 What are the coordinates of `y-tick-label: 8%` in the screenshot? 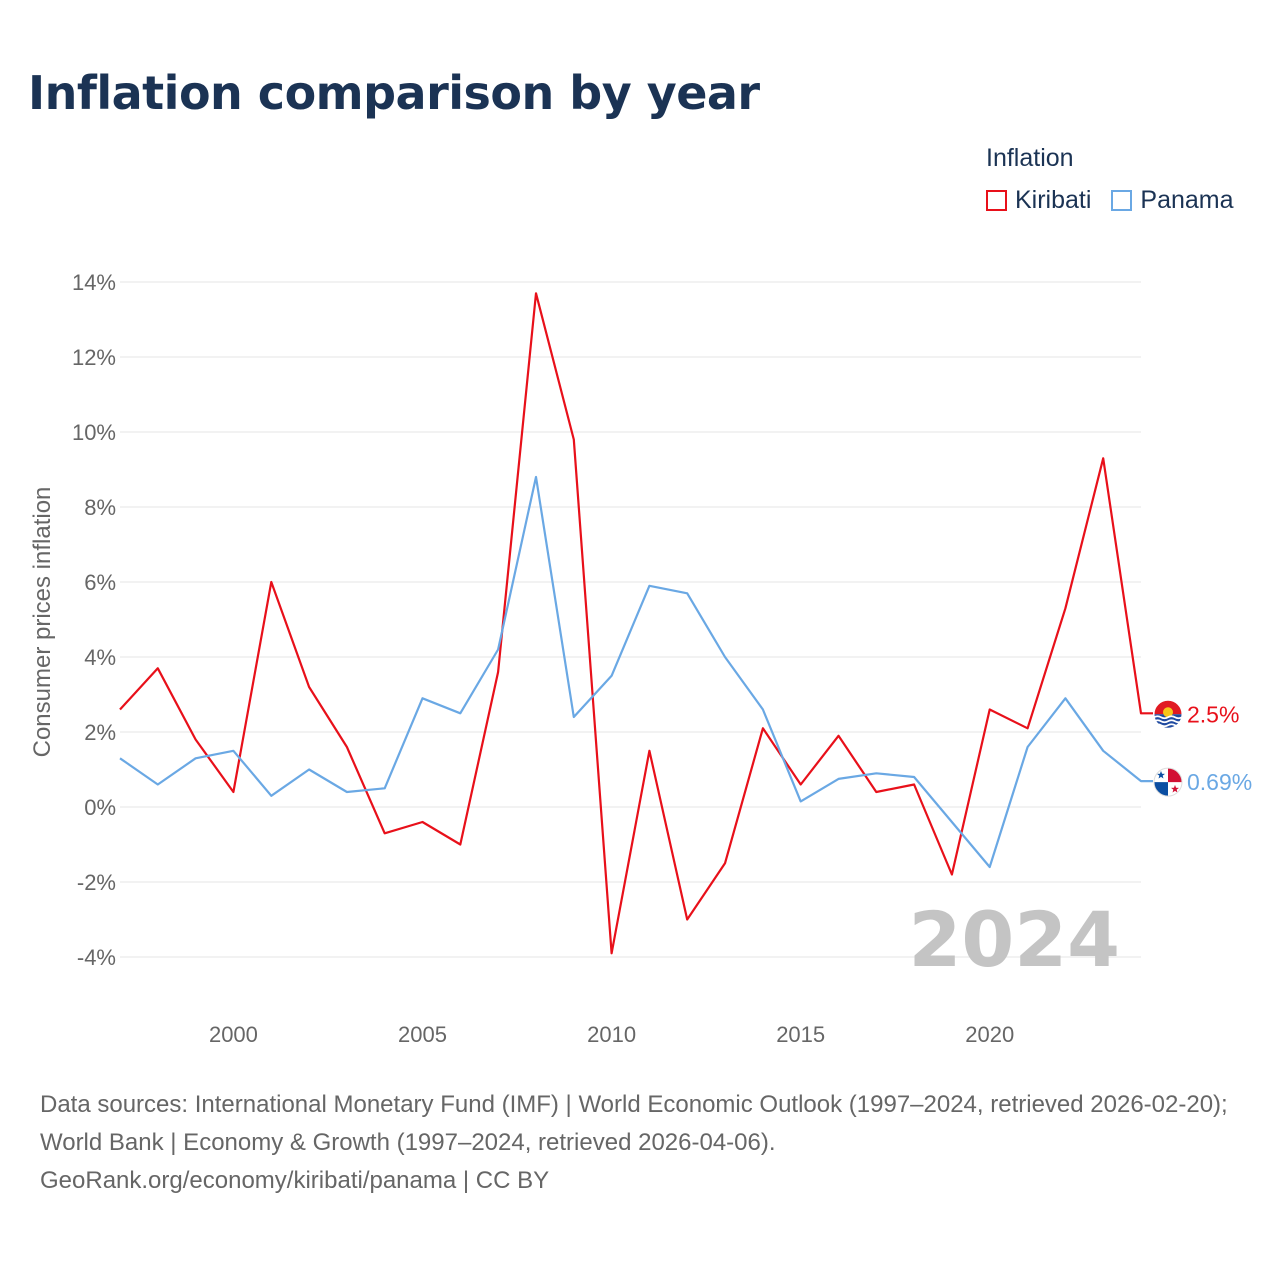 It's located at (100, 507).